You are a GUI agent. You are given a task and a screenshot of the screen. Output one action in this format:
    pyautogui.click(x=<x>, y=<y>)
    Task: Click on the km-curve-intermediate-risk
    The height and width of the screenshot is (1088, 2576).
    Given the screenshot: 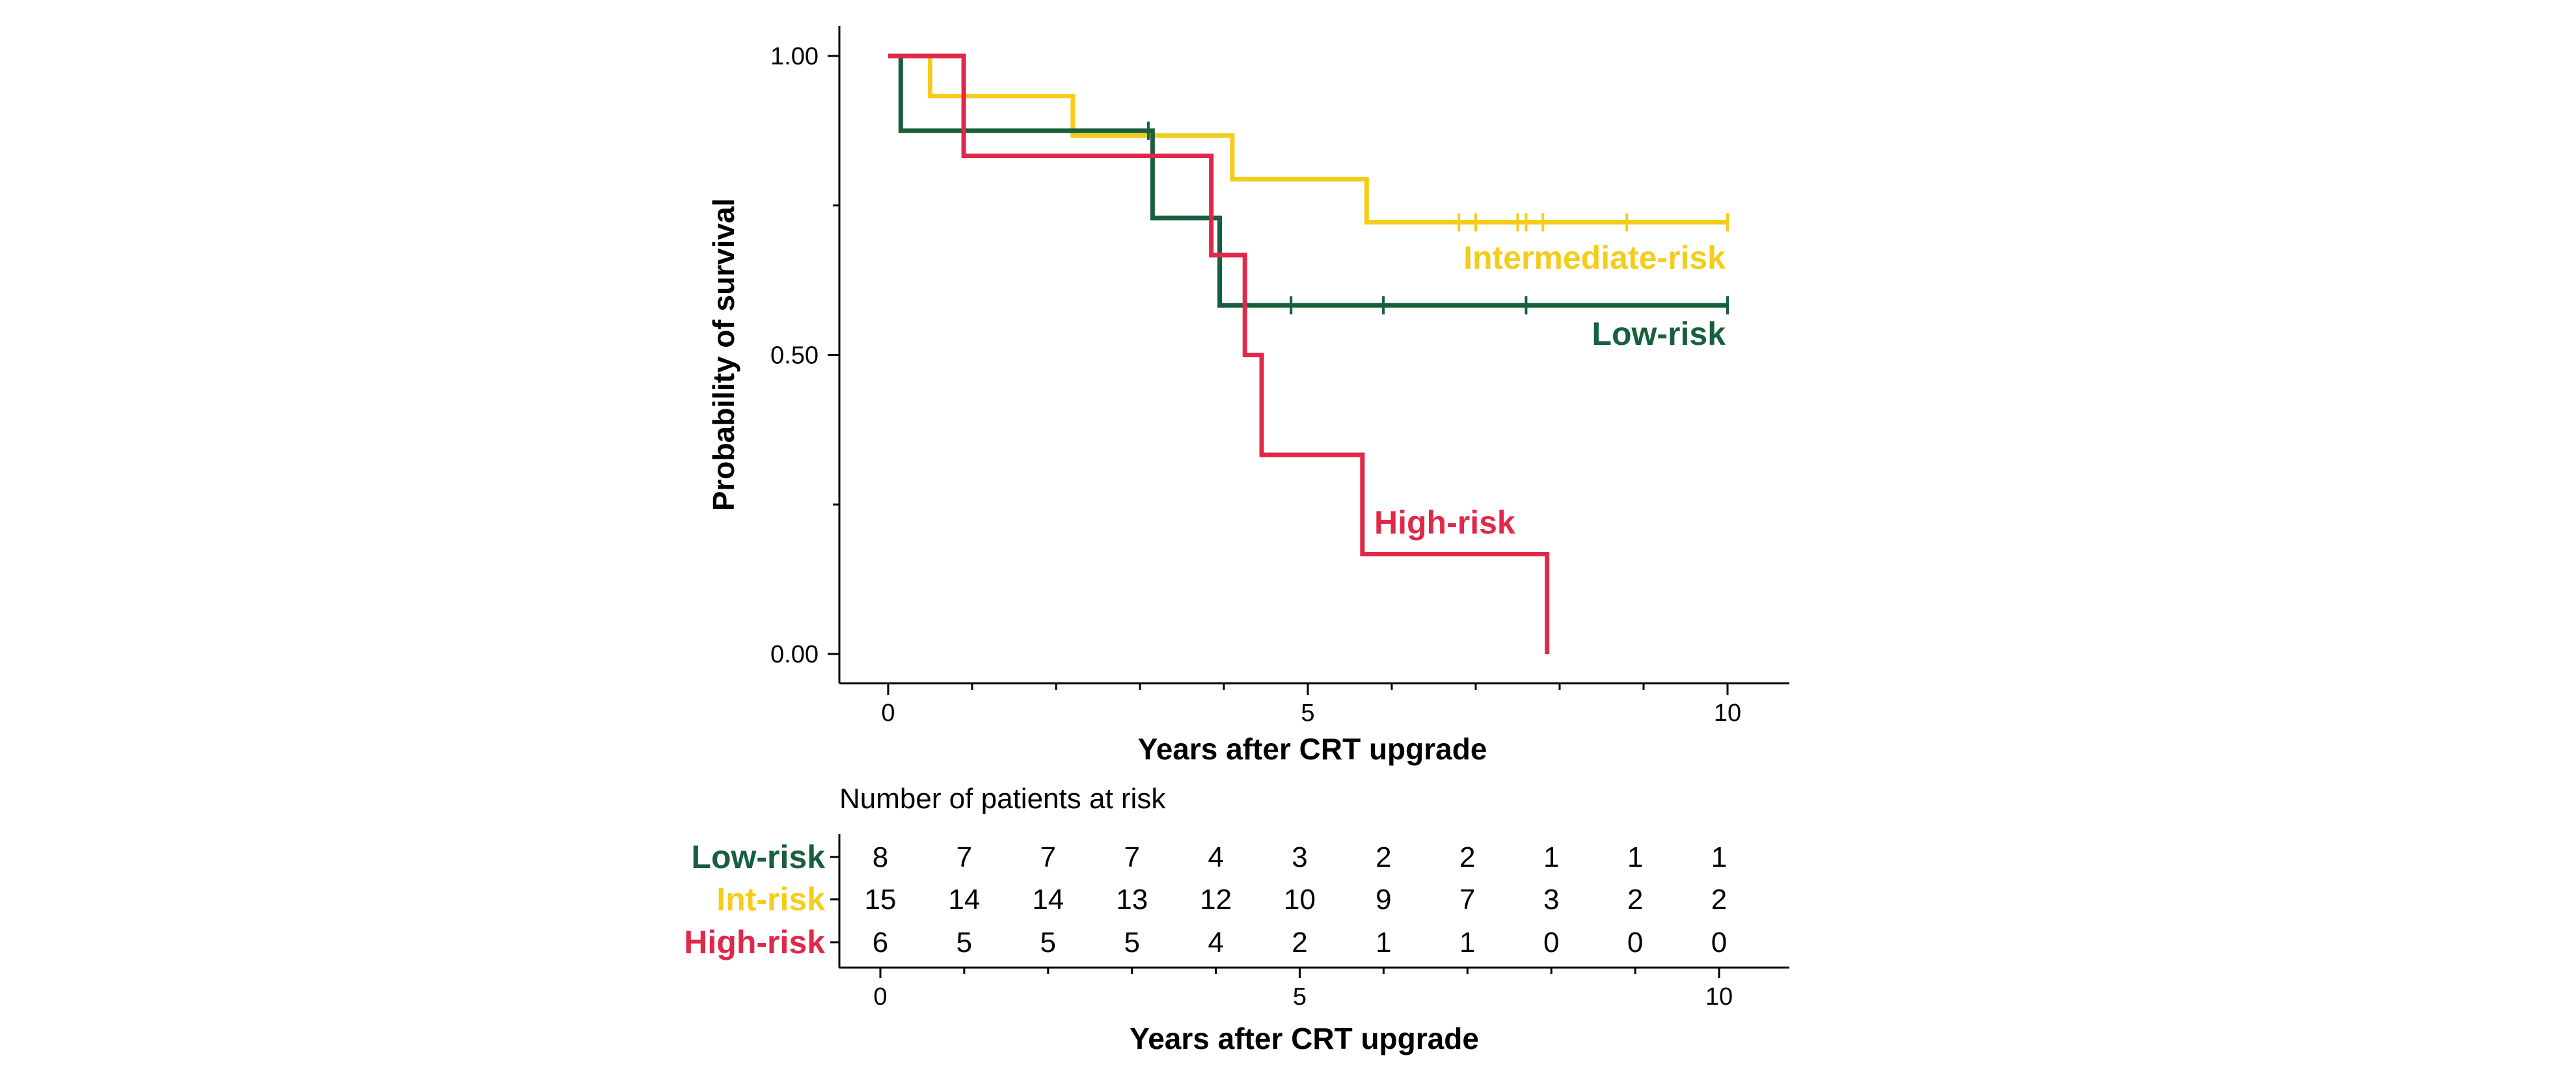 What is the action you would take?
    pyautogui.click(x=1308, y=138)
    